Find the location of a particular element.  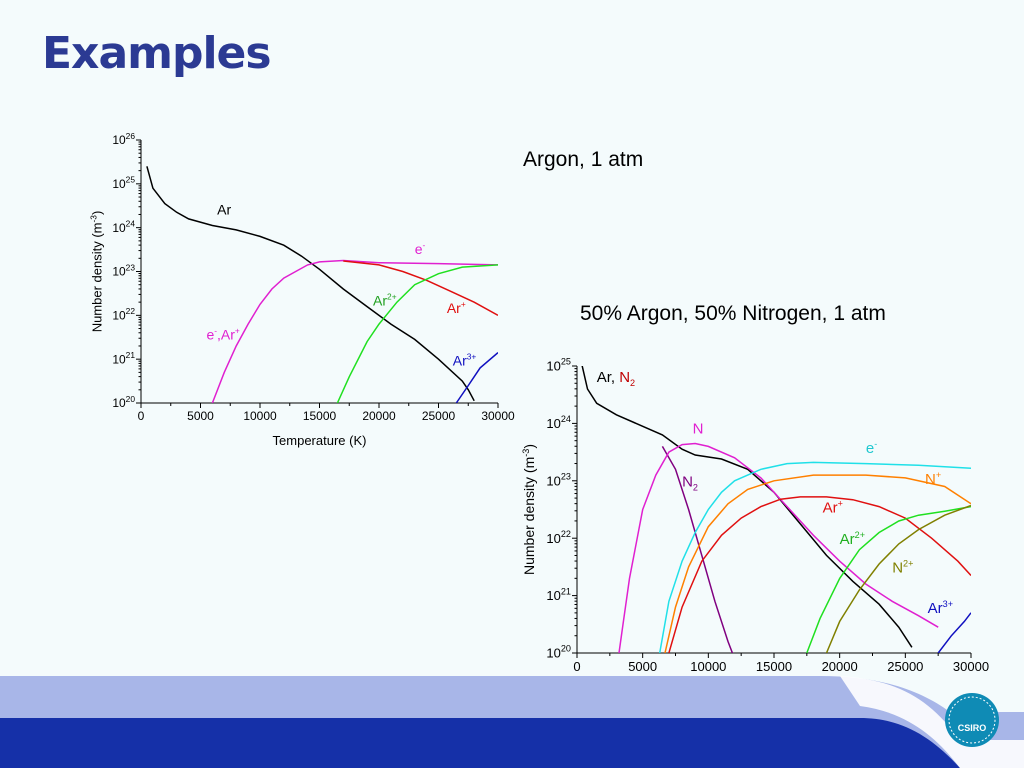

c1-series-label-2: Ar2+ is located at coordinates (385, 300).